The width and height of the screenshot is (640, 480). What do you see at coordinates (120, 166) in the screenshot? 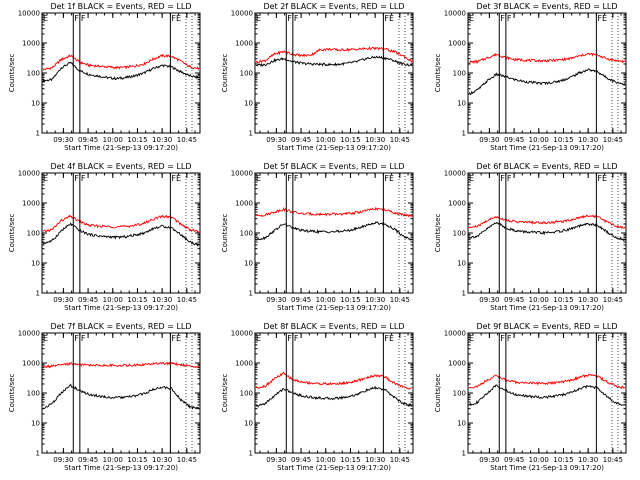
I see `chart-title: Det 4f BLACK = Events, RED = LLD` at bounding box center [120, 166].